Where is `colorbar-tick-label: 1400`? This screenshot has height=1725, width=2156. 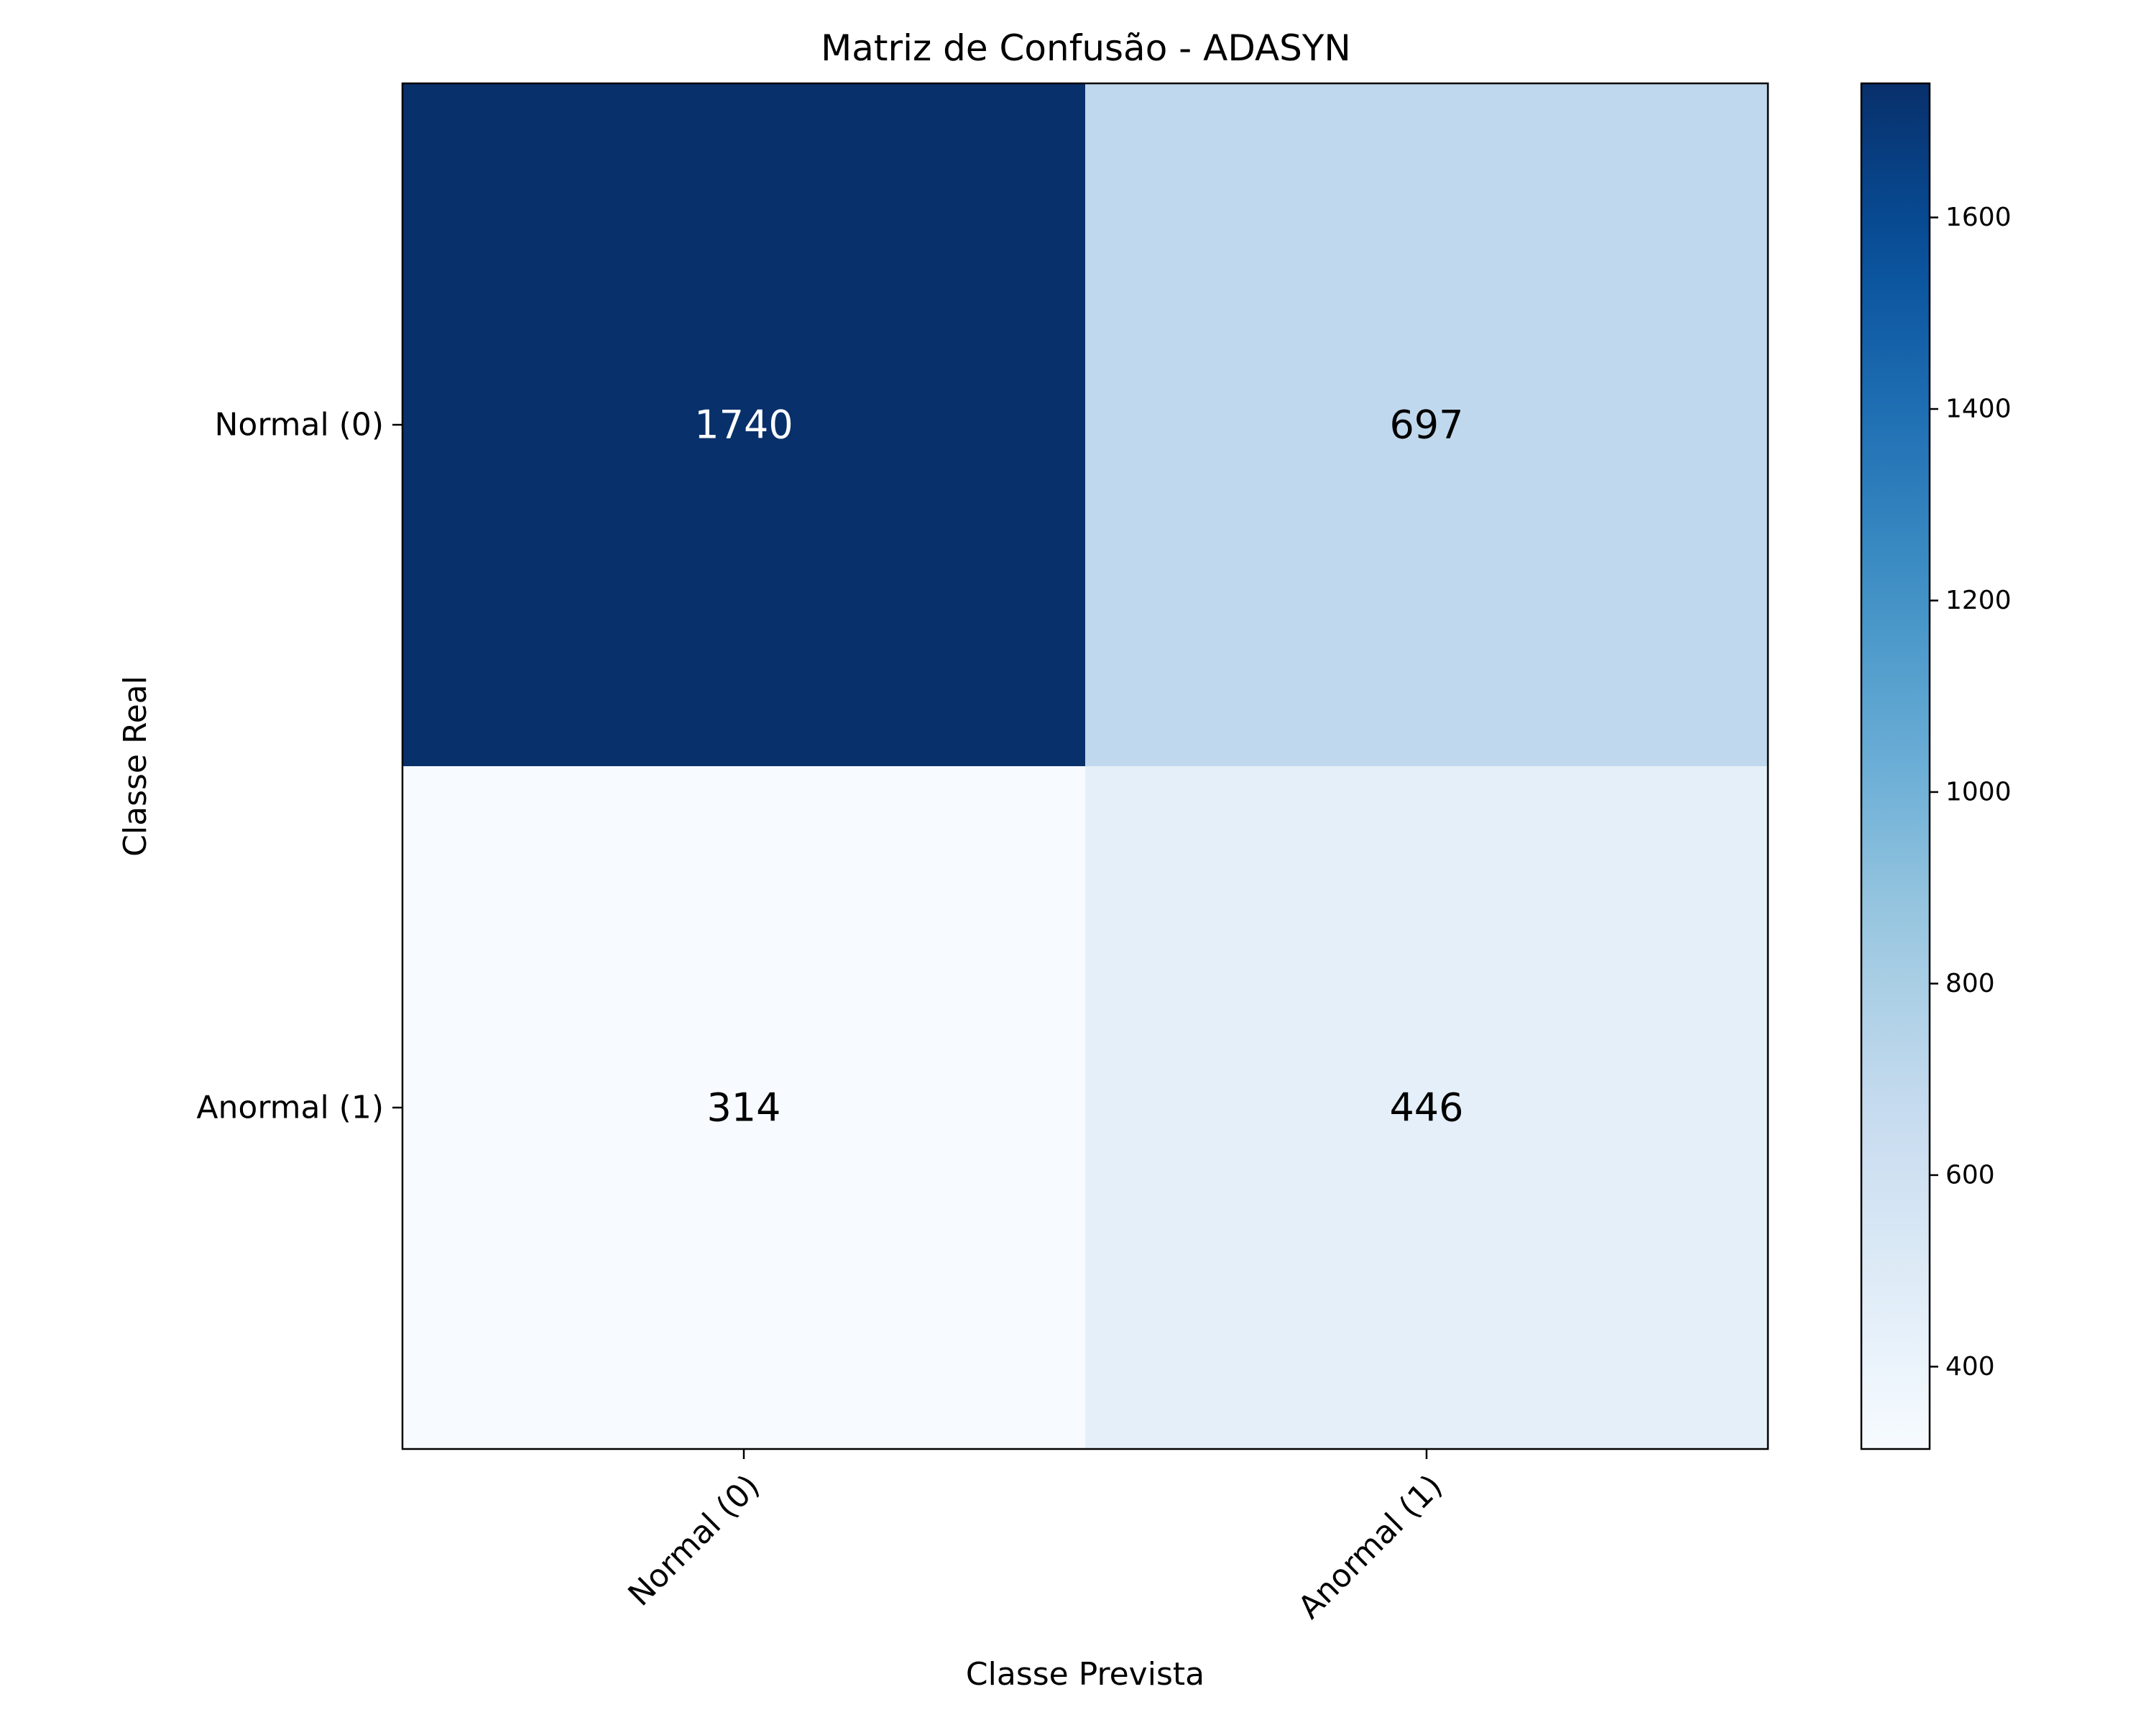
colorbar-tick-label: 1400 is located at coordinates (1978, 409).